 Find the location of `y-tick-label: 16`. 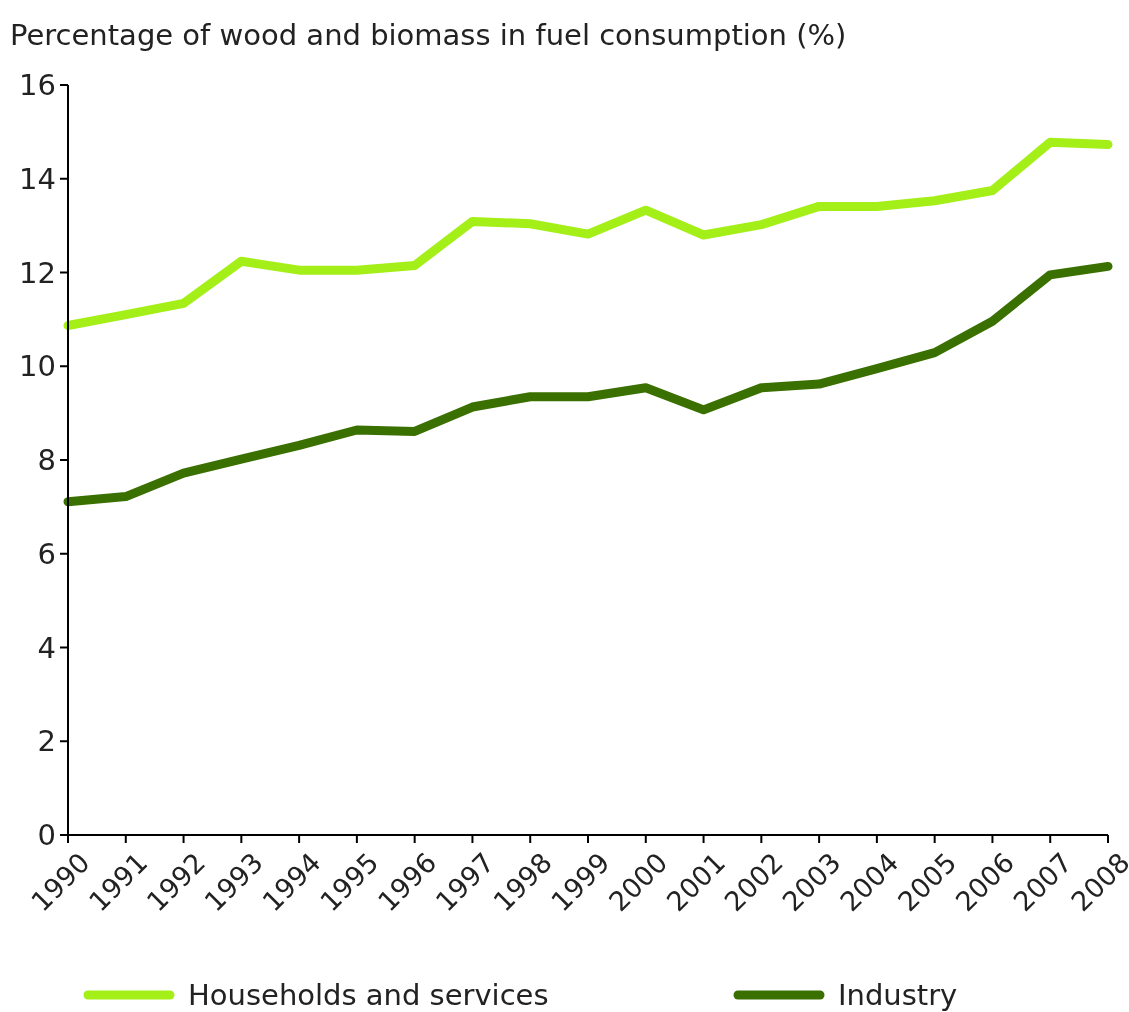

y-tick-label: 16 is located at coordinates (37, 85).